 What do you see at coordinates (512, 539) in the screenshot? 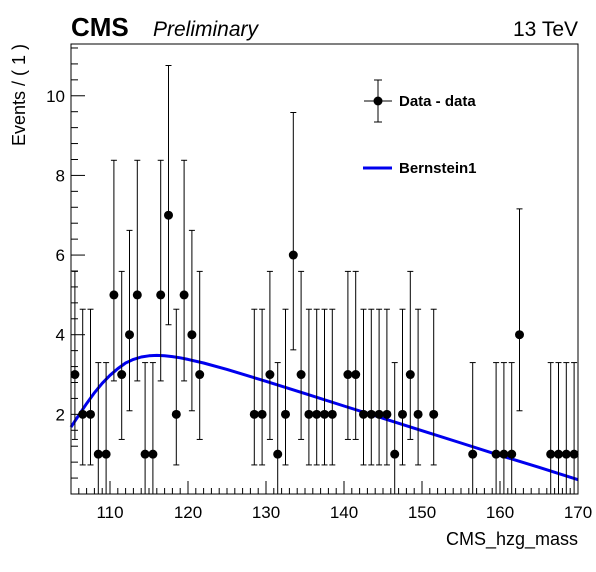
I see `x-axis-title: CMS_hzg_mass` at bounding box center [512, 539].